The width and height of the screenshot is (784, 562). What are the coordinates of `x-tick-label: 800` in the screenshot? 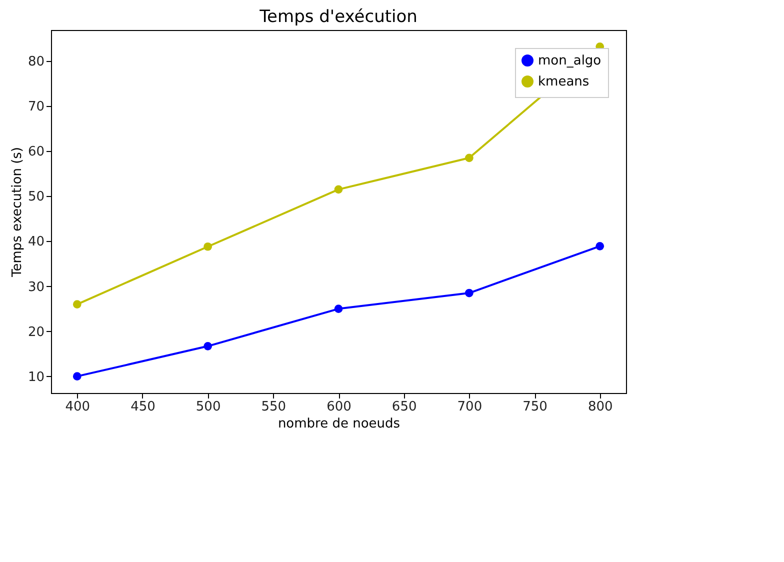 It's located at (600, 407).